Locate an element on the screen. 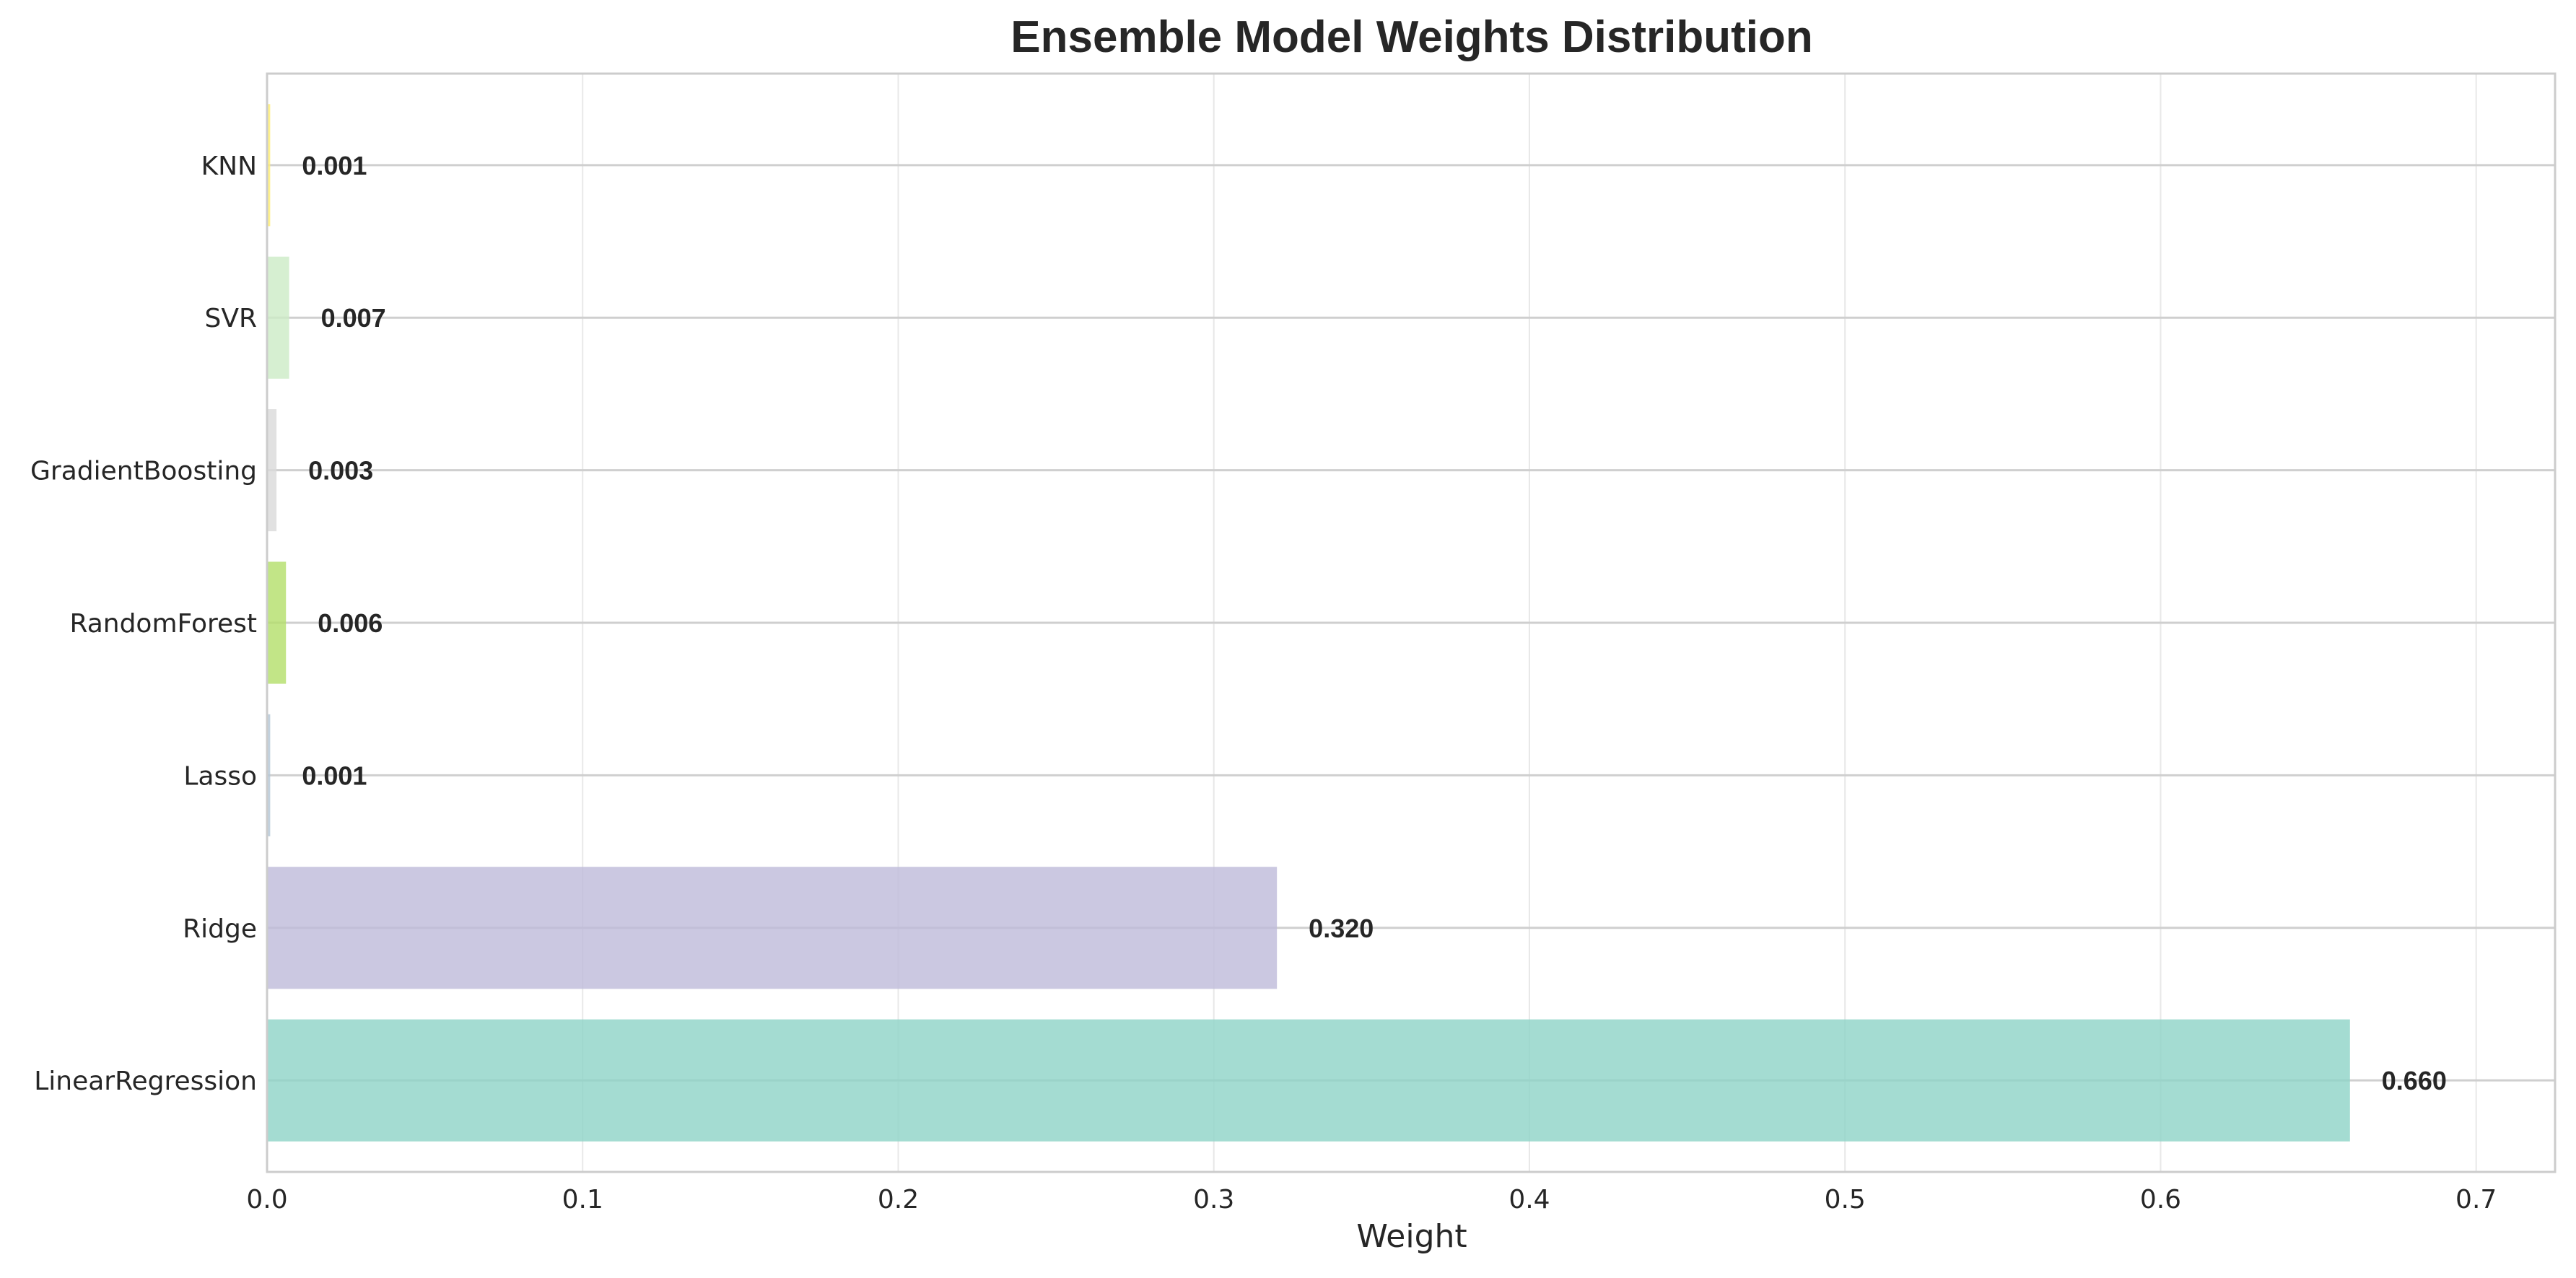 This screenshot has width=2576, height=1278. x-tick-label: 0.5 is located at coordinates (1845, 1199).